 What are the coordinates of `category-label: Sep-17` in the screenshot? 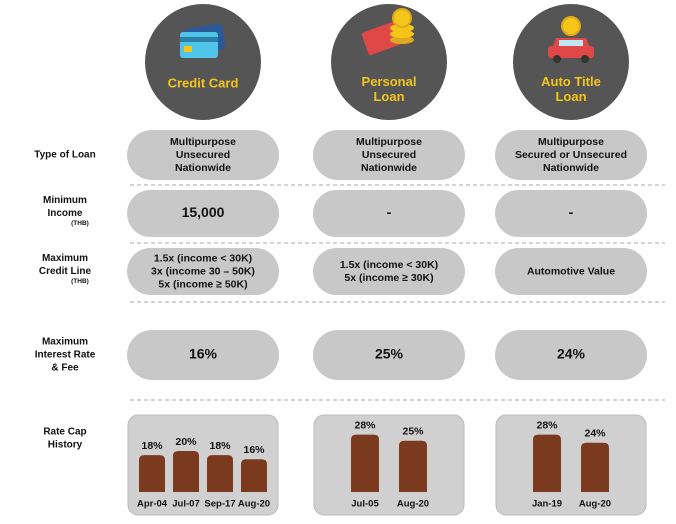 It's located at (219, 504).